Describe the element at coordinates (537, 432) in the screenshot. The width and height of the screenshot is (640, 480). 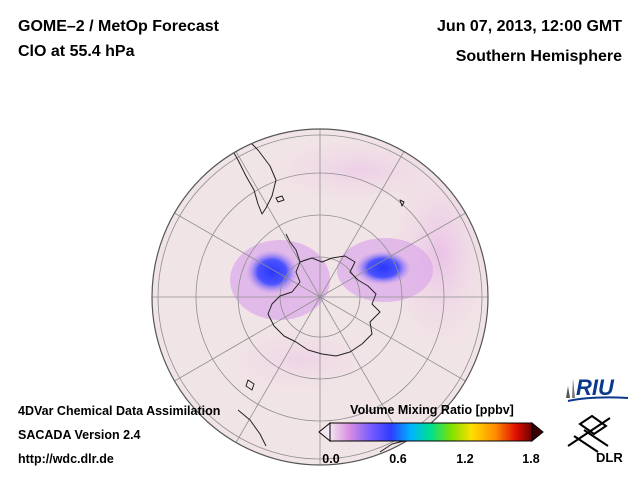
I see `colorbar-max-arrow` at that location.